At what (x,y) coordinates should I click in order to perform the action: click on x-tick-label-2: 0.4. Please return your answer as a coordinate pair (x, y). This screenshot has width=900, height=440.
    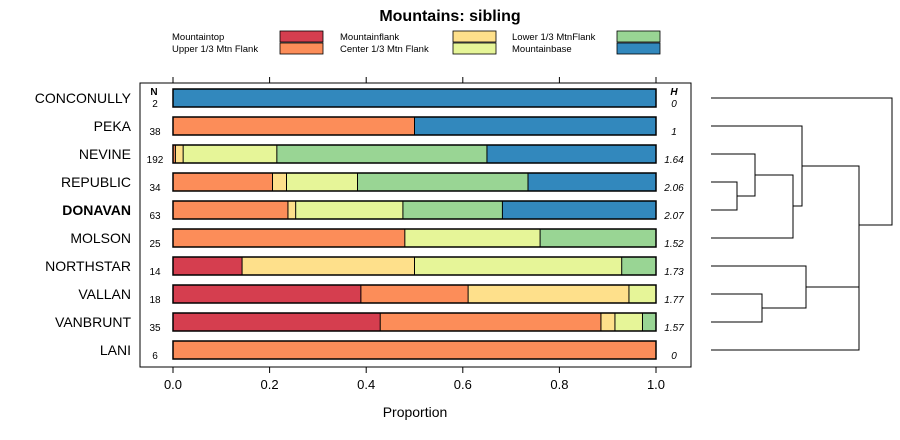
    Looking at the image, I should click on (366, 384).